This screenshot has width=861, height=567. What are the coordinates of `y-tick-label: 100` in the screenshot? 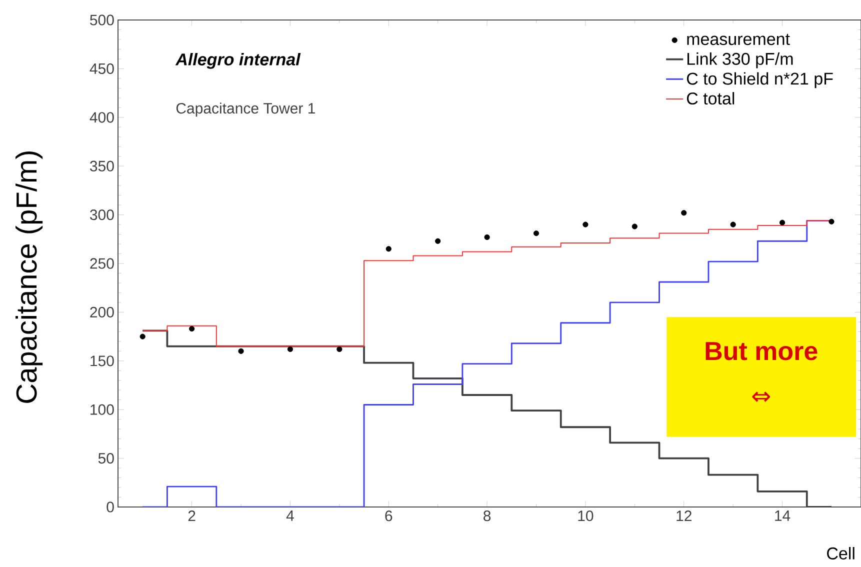 It's located at (102, 409).